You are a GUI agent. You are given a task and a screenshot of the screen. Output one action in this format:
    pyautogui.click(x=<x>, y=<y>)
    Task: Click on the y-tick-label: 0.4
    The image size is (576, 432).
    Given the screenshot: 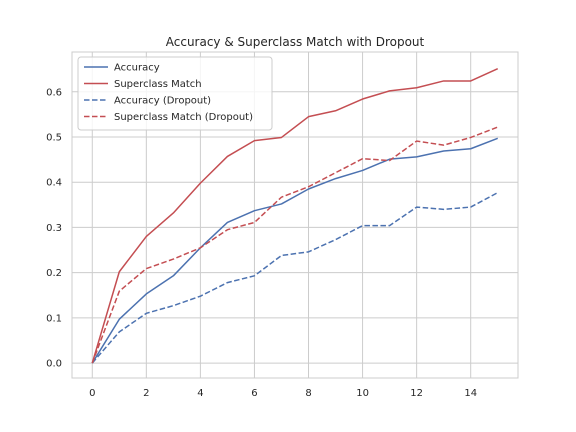 What is the action you would take?
    pyautogui.click(x=54, y=183)
    